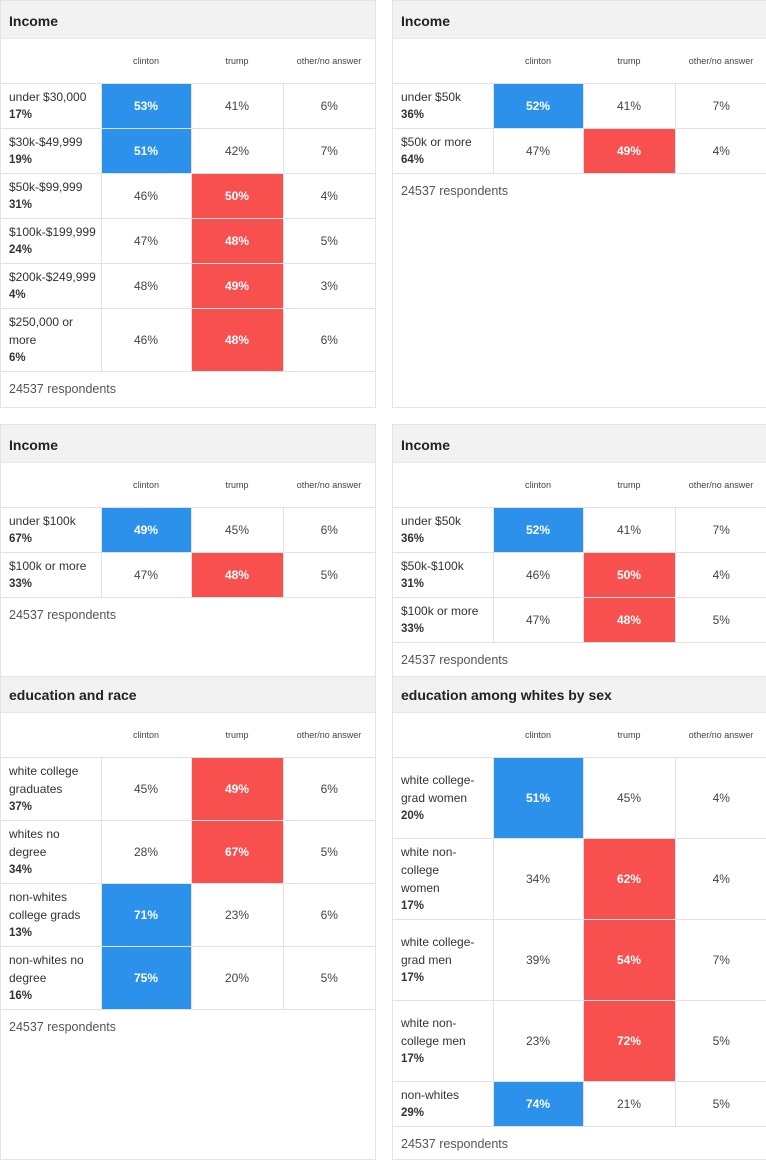 The image size is (766, 1160). I want to click on table-row: white college graduates 37% 45% 49% 6%, so click(188, 789).